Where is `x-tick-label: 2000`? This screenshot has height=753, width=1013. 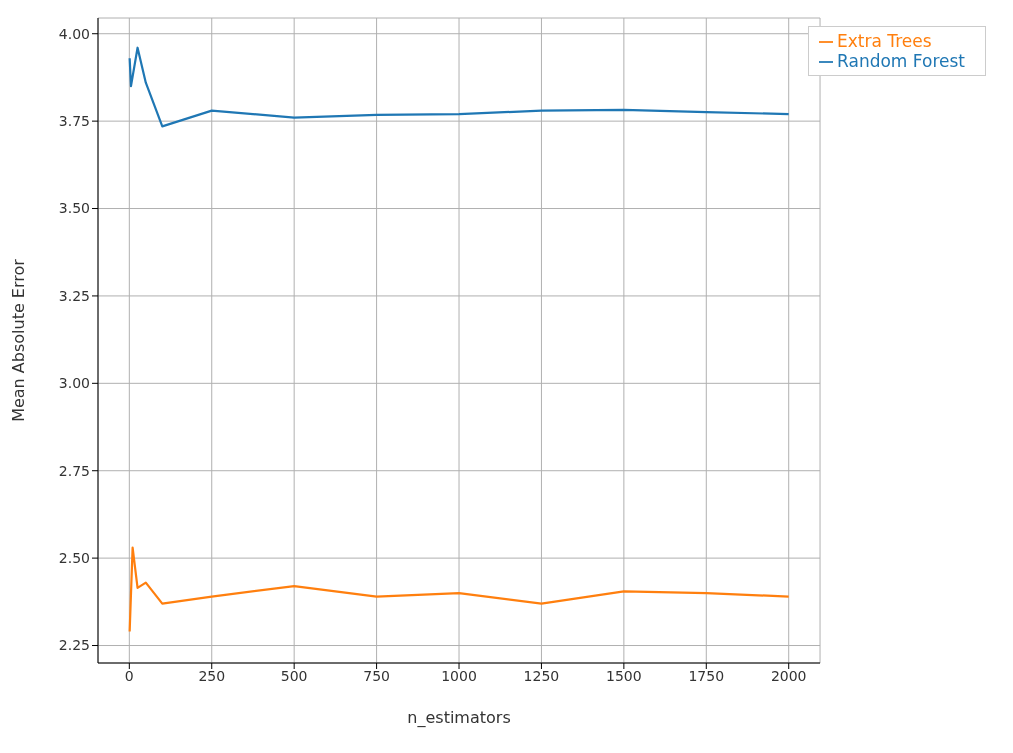
x-tick-label: 2000 is located at coordinates (788, 675).